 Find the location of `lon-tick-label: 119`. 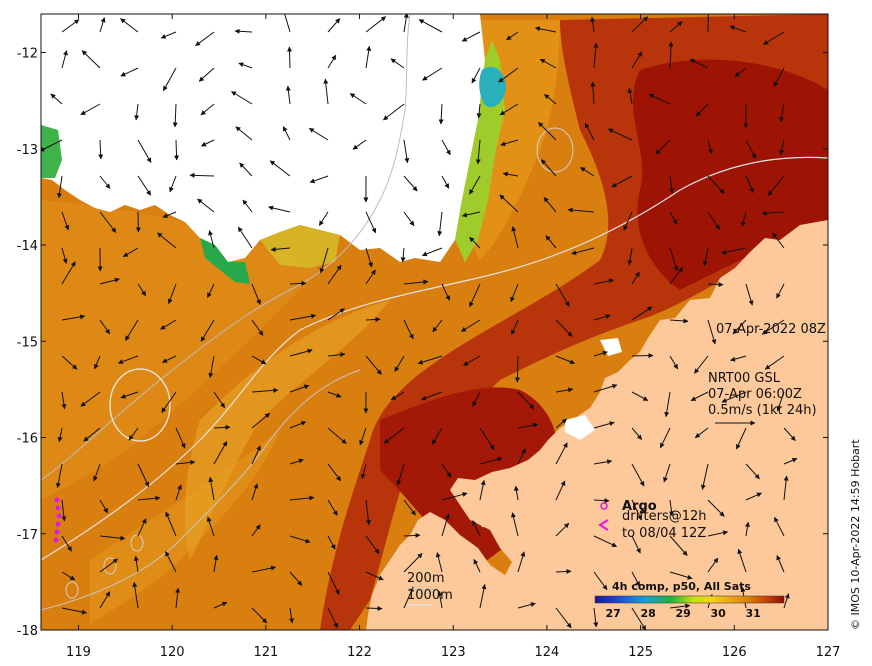

lon-tick-label: 119 is located at coordinates (78, 652).